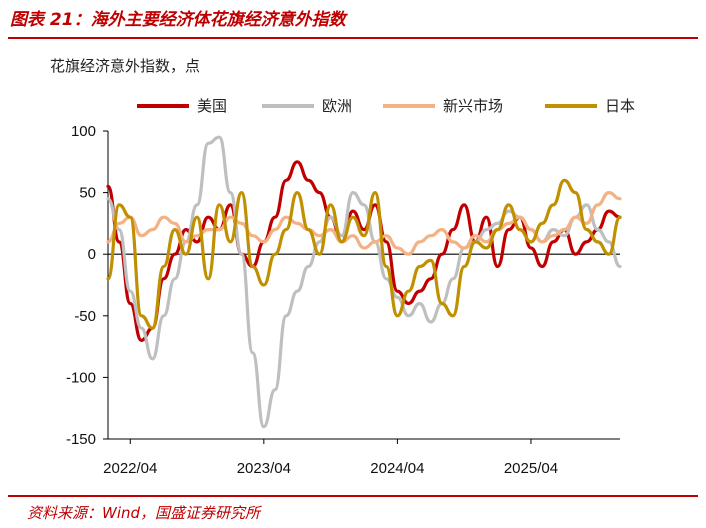  What do you see at coordinates (130, 468) in the screenshot?
I see `x-tick-label: 2022/04` at bounding box center [130, 468].